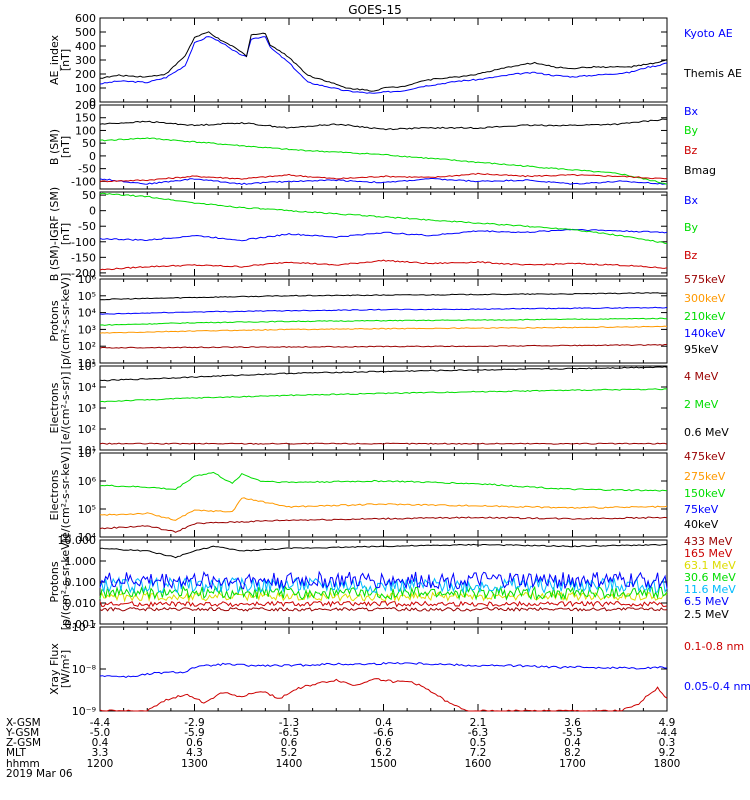 This screenshot has width=750, height=800. Describe the element at coordinates (23, 764) in the screenshot. I see `xaxis-row-label: hhmm` at that location.